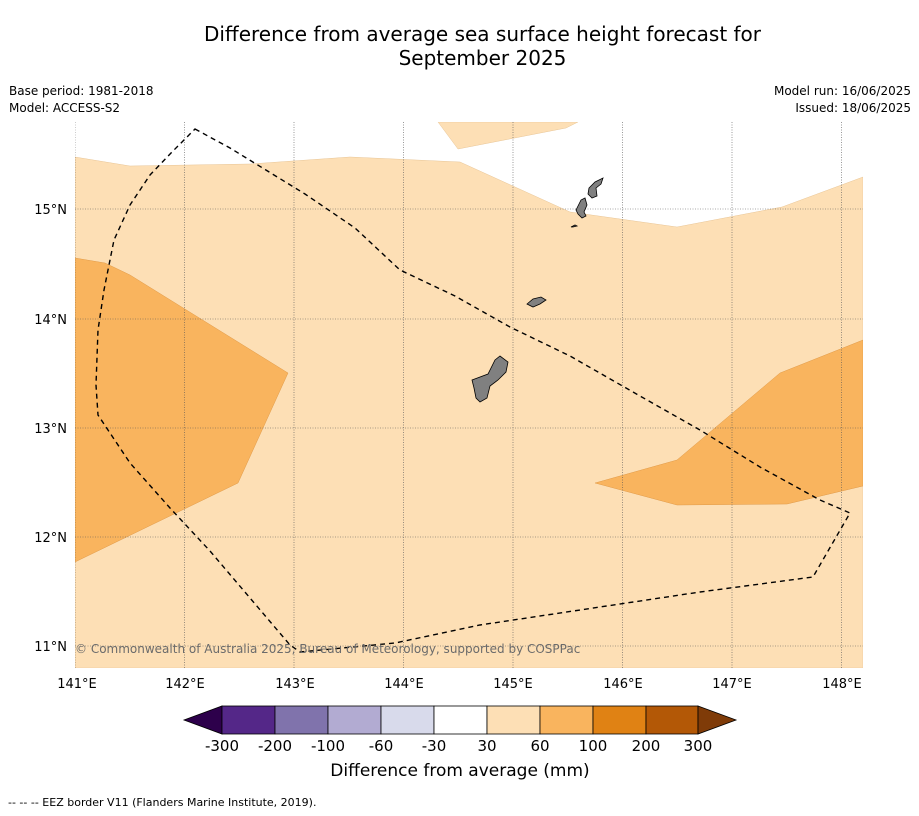  I want to click on lon-tick-146: 146°E, so click(623, 684).